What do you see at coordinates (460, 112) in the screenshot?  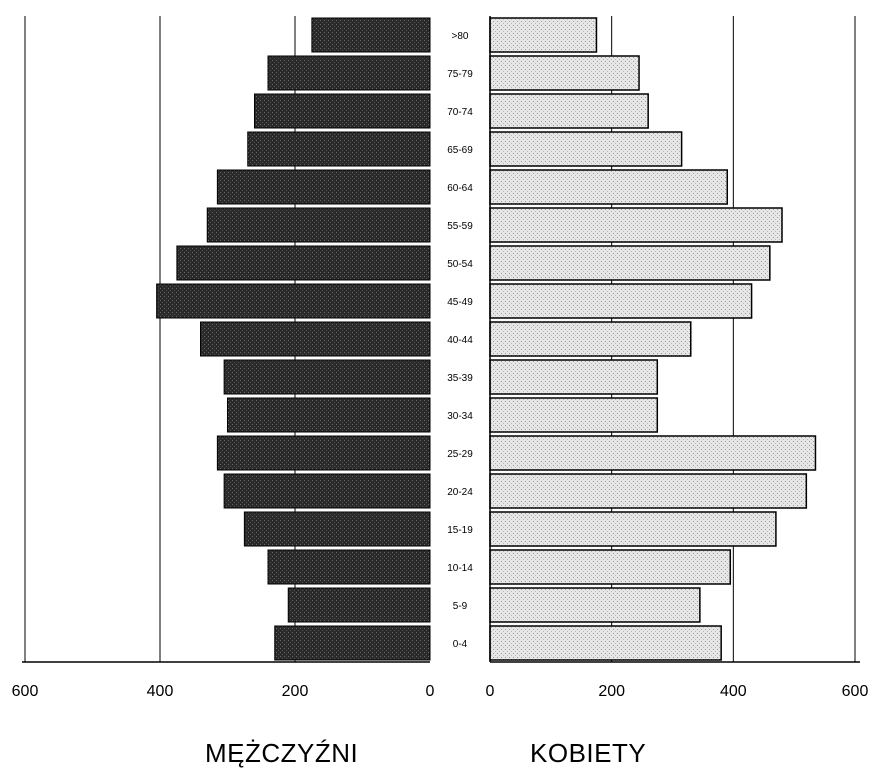 I see `age-group-label: 70-74` at bounding box center [460, 112].